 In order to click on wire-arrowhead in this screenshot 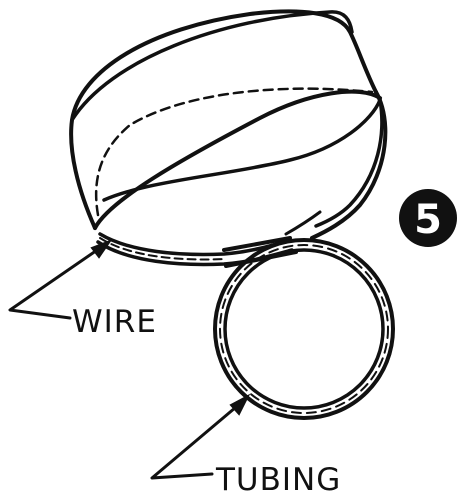, I will do `click(101, 248)`.